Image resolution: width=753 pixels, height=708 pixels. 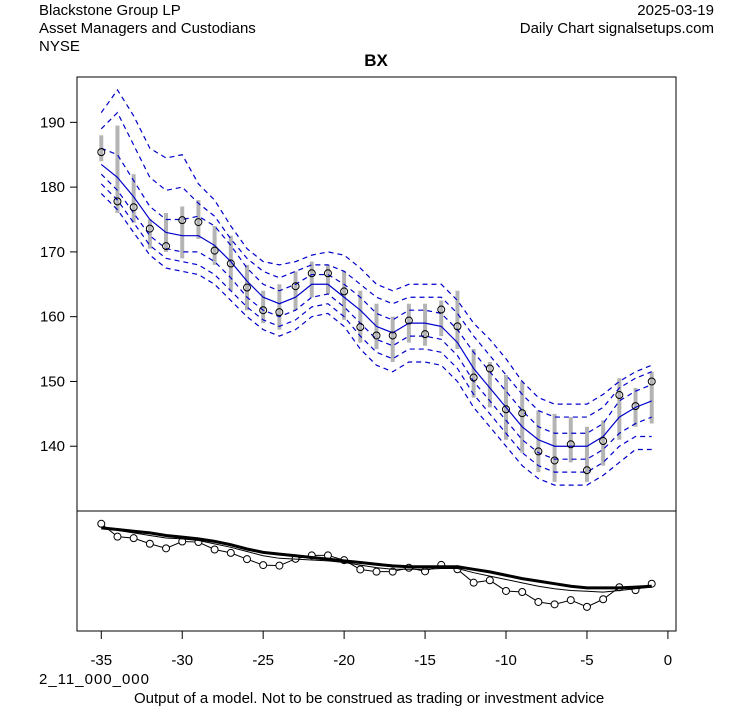 What do you see at coordinates (586, 660) in the screenshot?
I see `x-tick-label: -5` at bounding box center [586, 660].